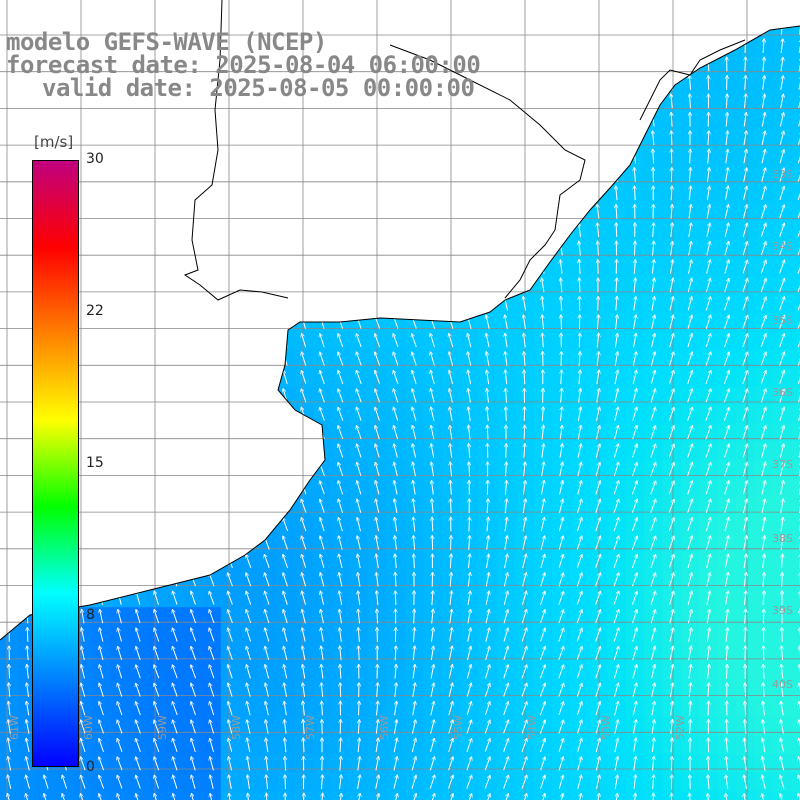  What do you see at coordinates (90, 615) in the screenshot?
I see `colorbar-tick-8: 8` at bounding box center [90, 615].